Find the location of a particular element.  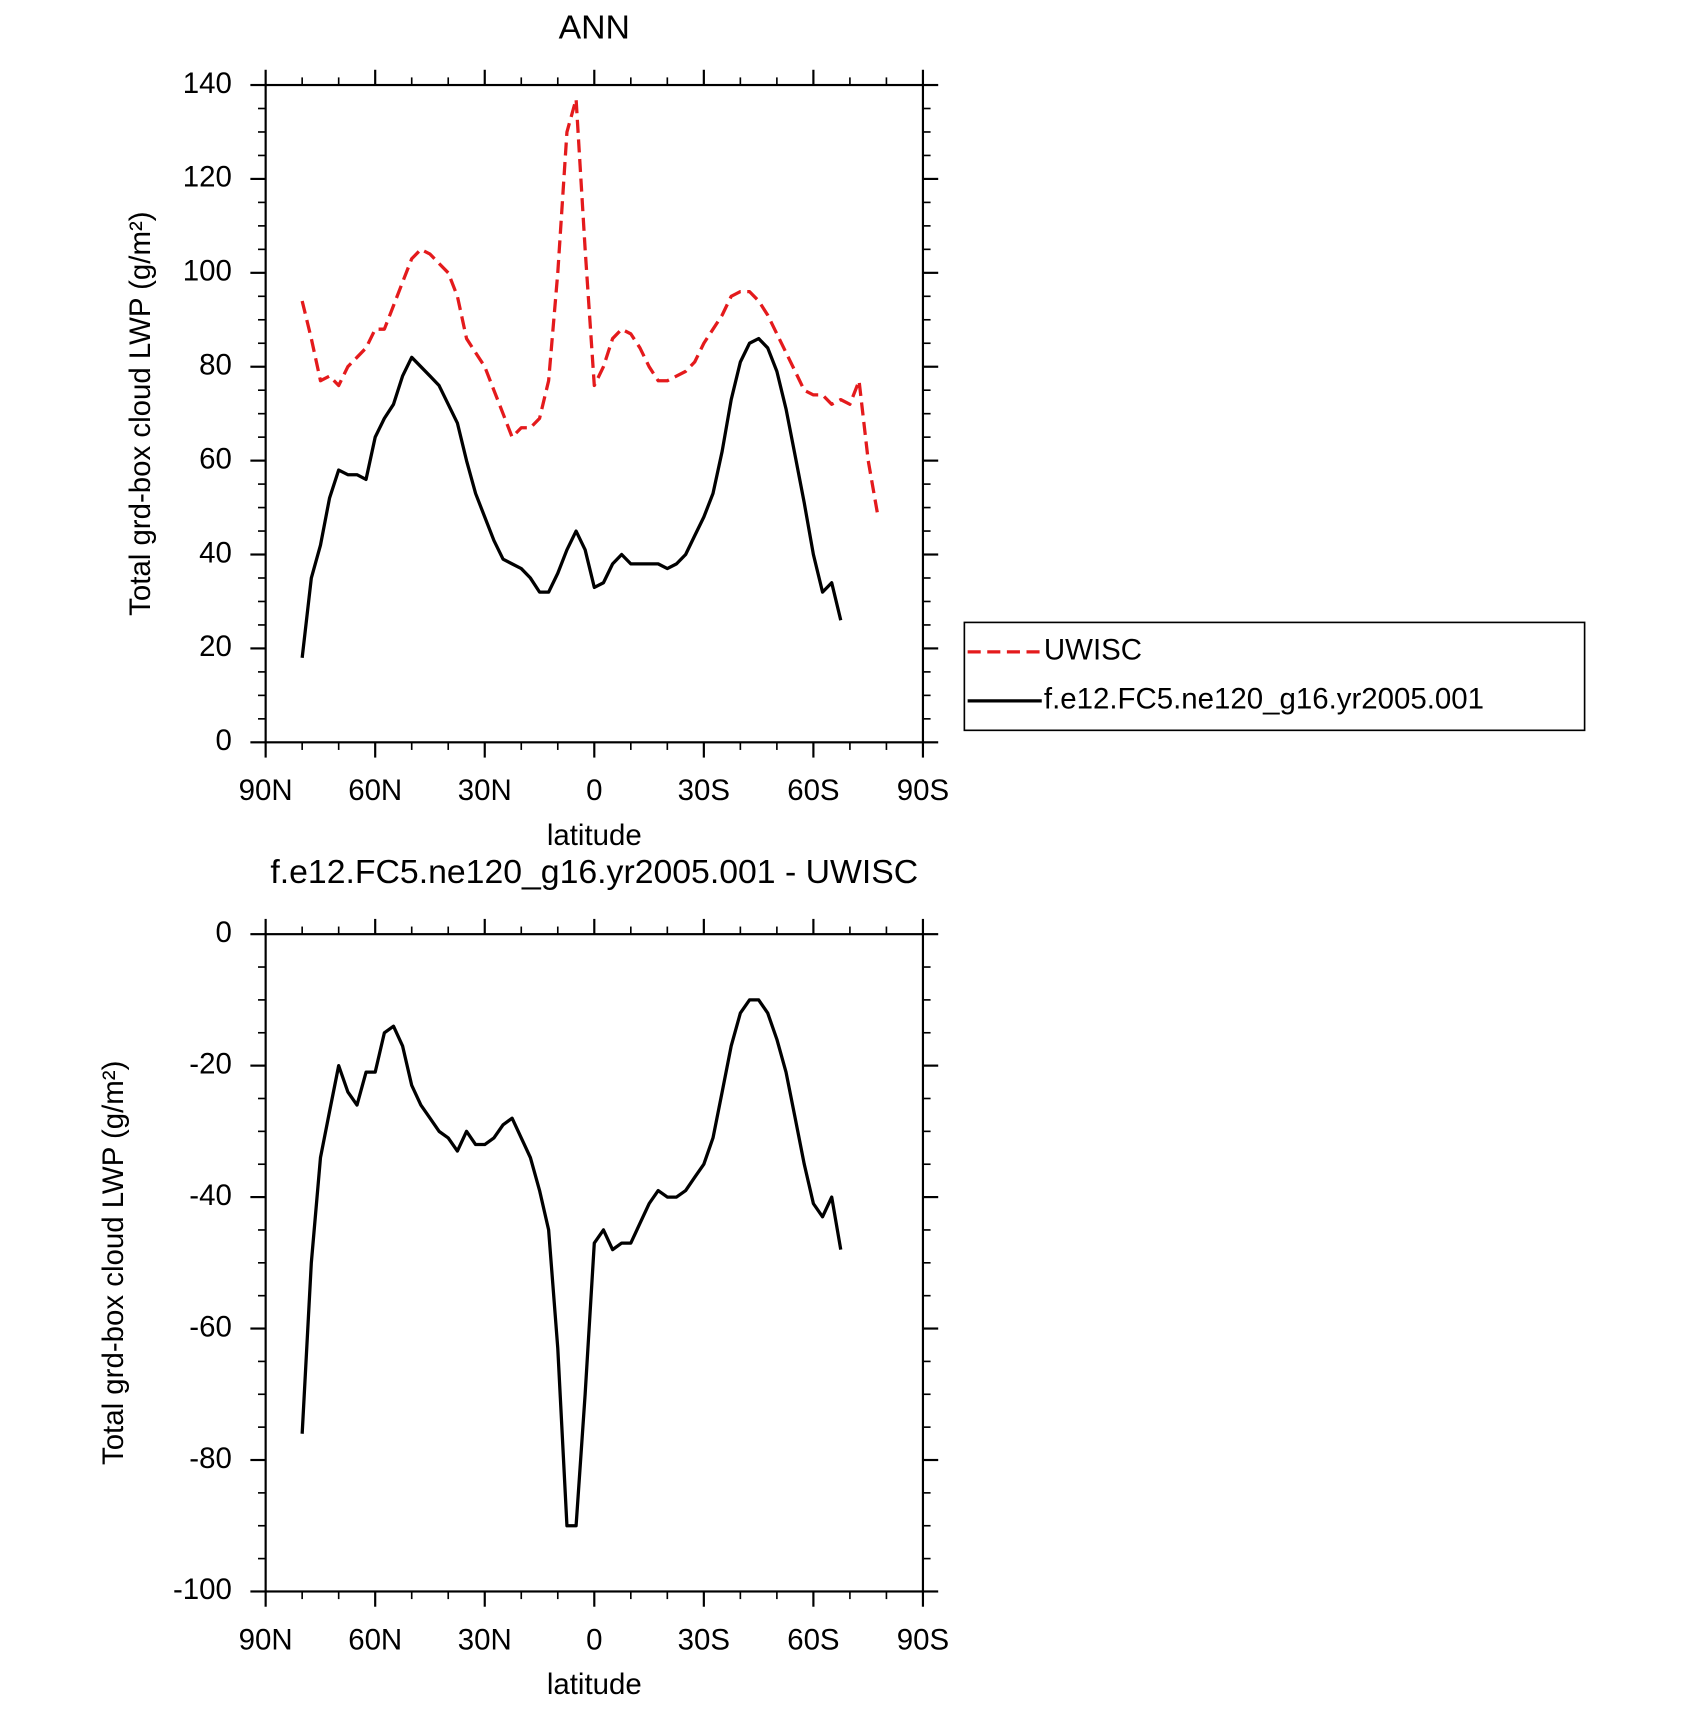

legend-label: UWISC is located at coordinates (1093, 650).